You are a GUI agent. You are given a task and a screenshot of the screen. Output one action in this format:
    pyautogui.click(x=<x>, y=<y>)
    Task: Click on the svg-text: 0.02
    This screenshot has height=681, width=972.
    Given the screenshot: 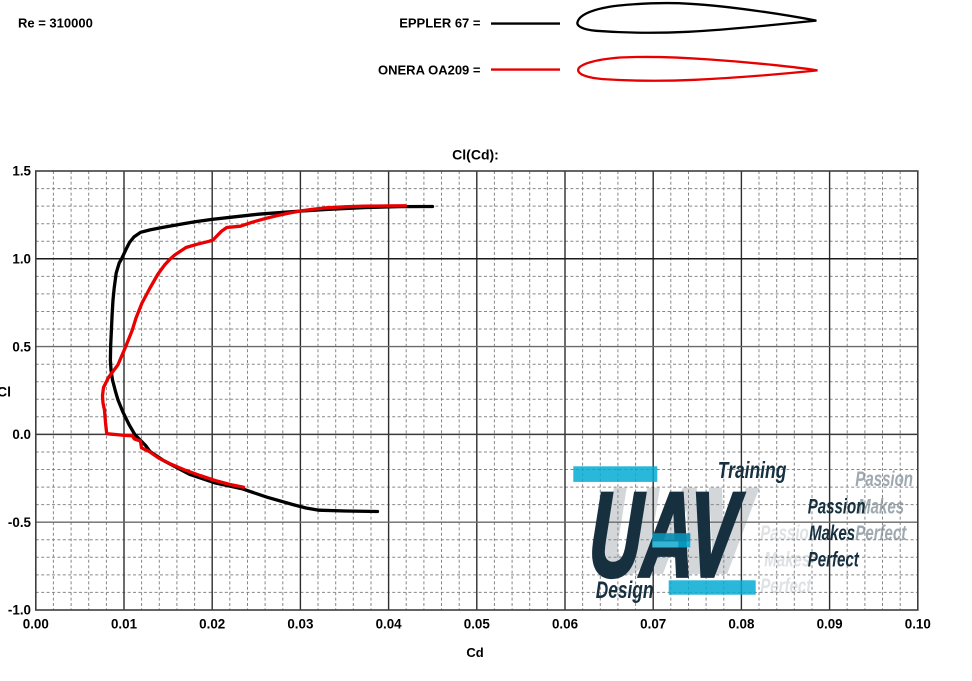 What is the action you would take?
    pyautogui.click(x=212, y=624)
    